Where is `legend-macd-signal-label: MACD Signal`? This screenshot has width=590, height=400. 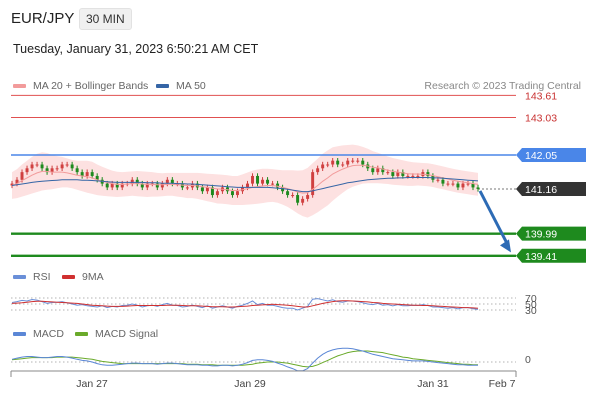 legend-macd-signal-label: MACD Signal is located at coordinates (127, 334).